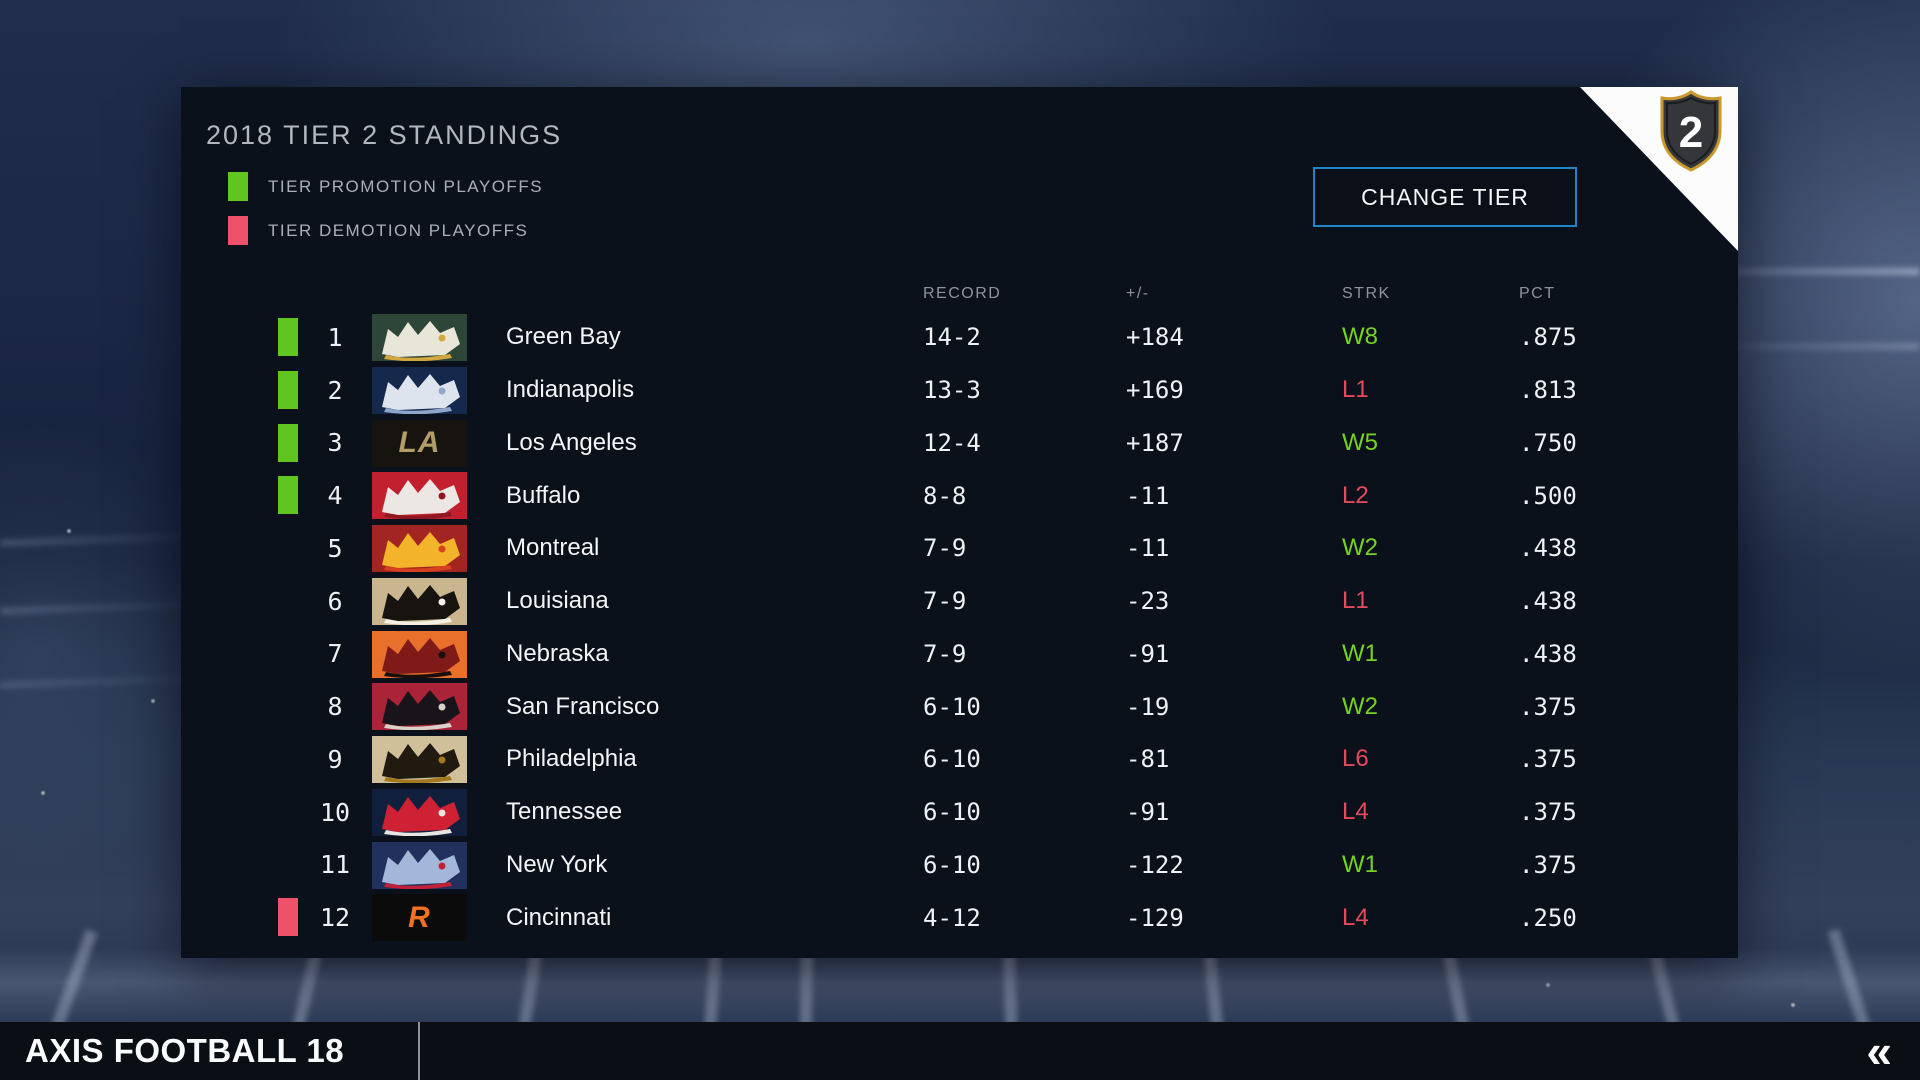 This screenshot has height=1080, width=1920. Describe the element at coordinates (1879, 1051) in the screenshot. I see `collapse-chevron-icon: «` at that location.